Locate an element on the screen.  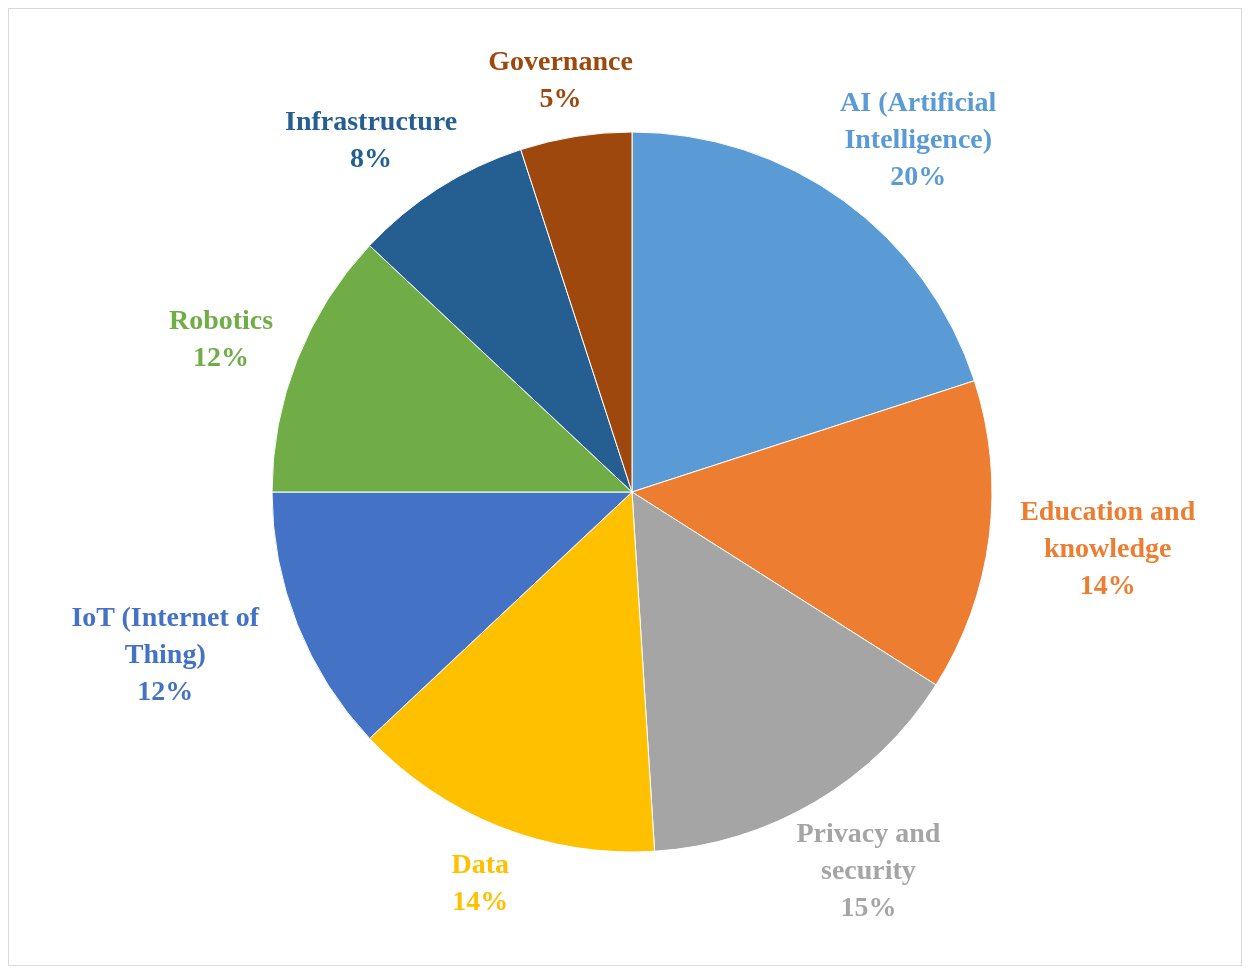
slice-label: AI (Artificial Intelligence) is located at coordinates (918, 119).